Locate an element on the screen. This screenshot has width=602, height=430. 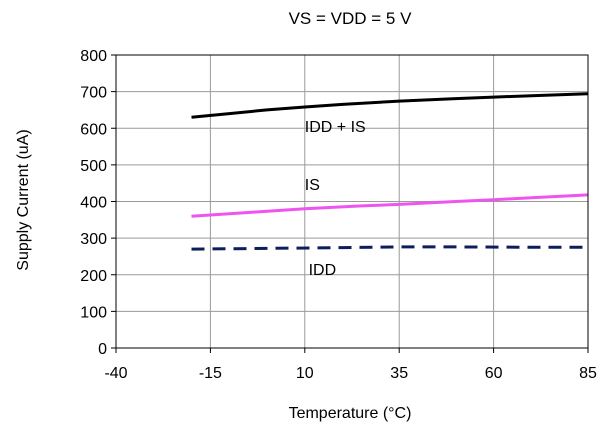
y-axis-label: Supply Current (uA) is located at coordinates (23, 199).